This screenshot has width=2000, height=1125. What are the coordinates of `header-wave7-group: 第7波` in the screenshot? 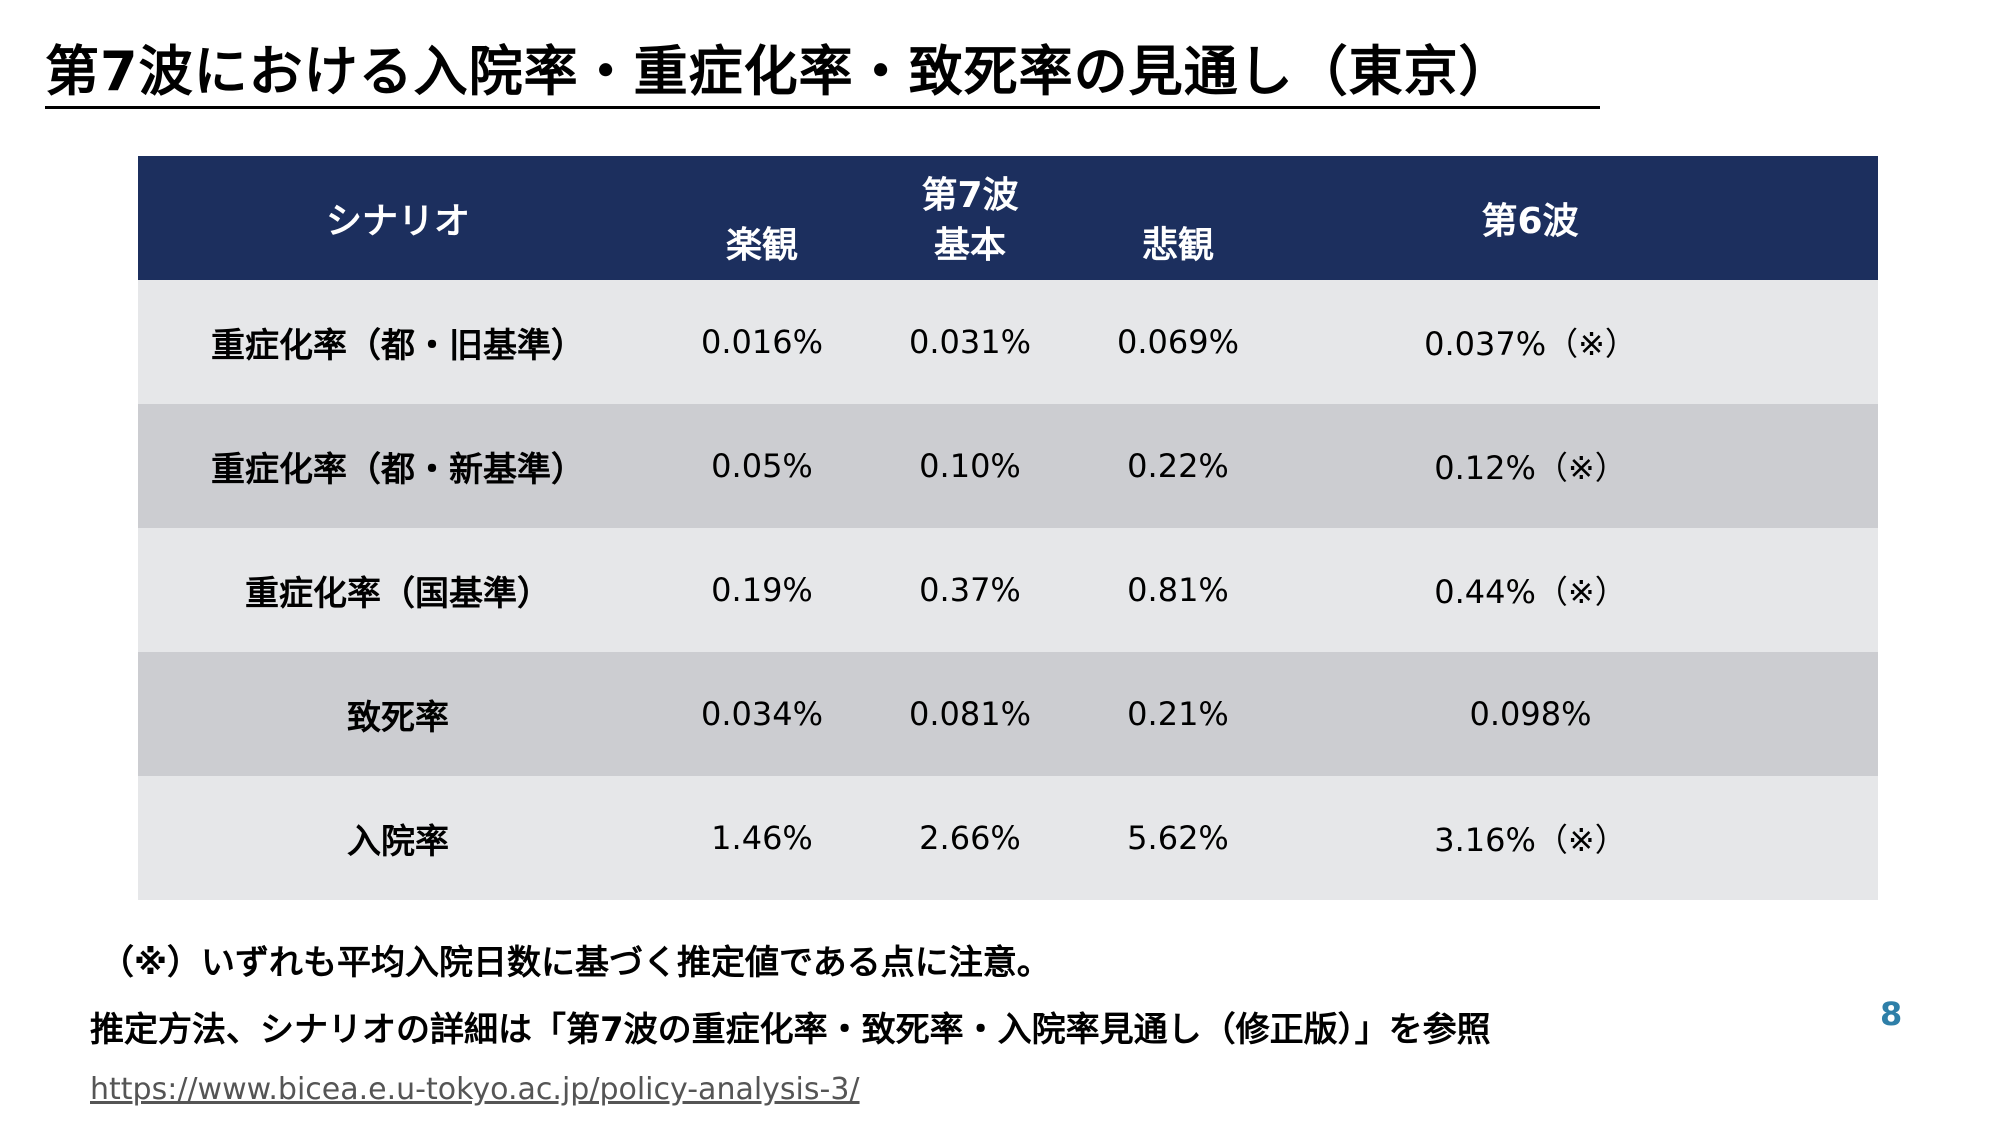 It's located at (970, 195).